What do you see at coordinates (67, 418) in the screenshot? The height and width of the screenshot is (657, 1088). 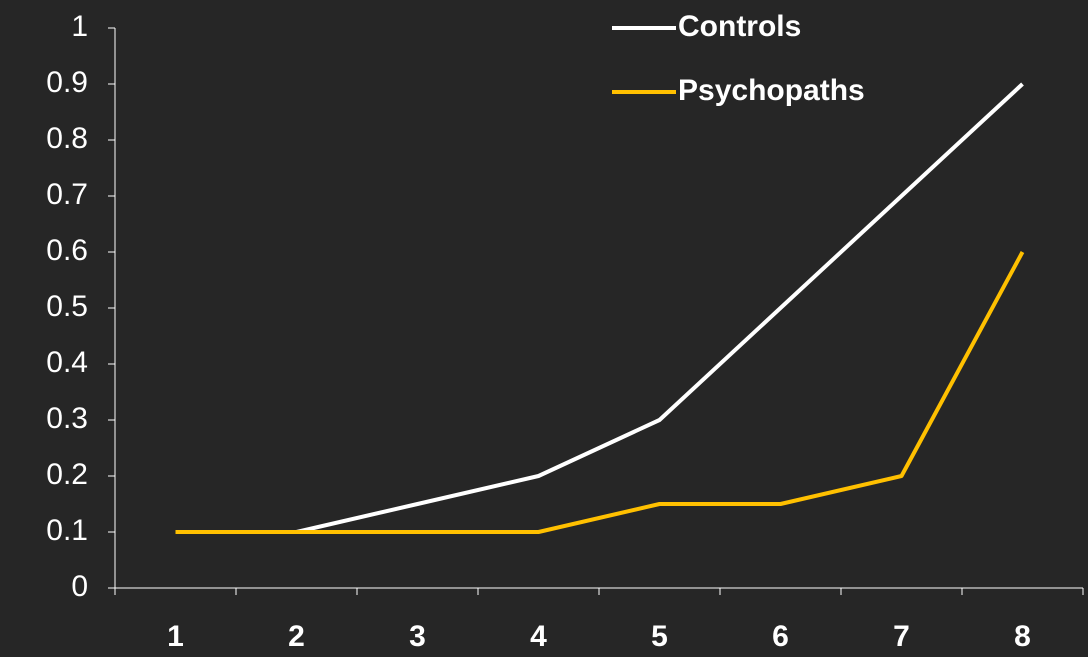 I see `y-tick-label: 0.3` at bounding box center [67, 418].